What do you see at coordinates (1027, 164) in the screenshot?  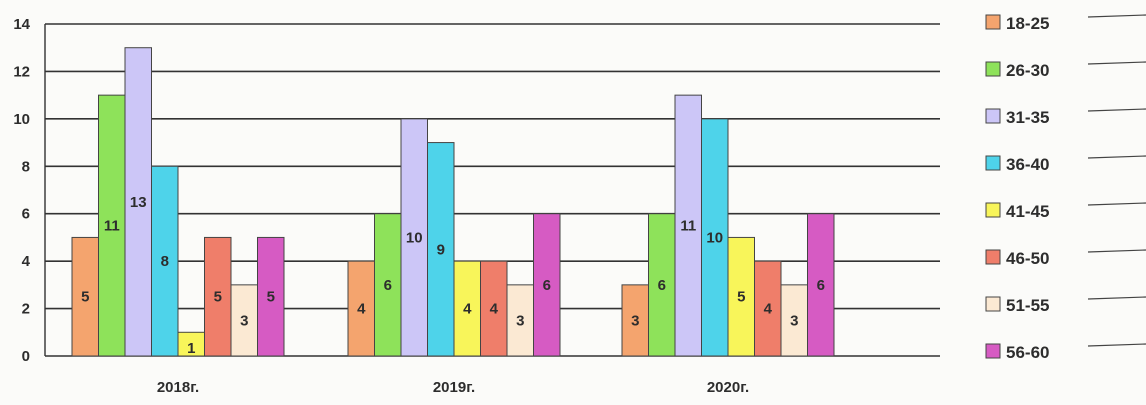 I see `legend-label: 36-40` at bounding box center [1027, 164].